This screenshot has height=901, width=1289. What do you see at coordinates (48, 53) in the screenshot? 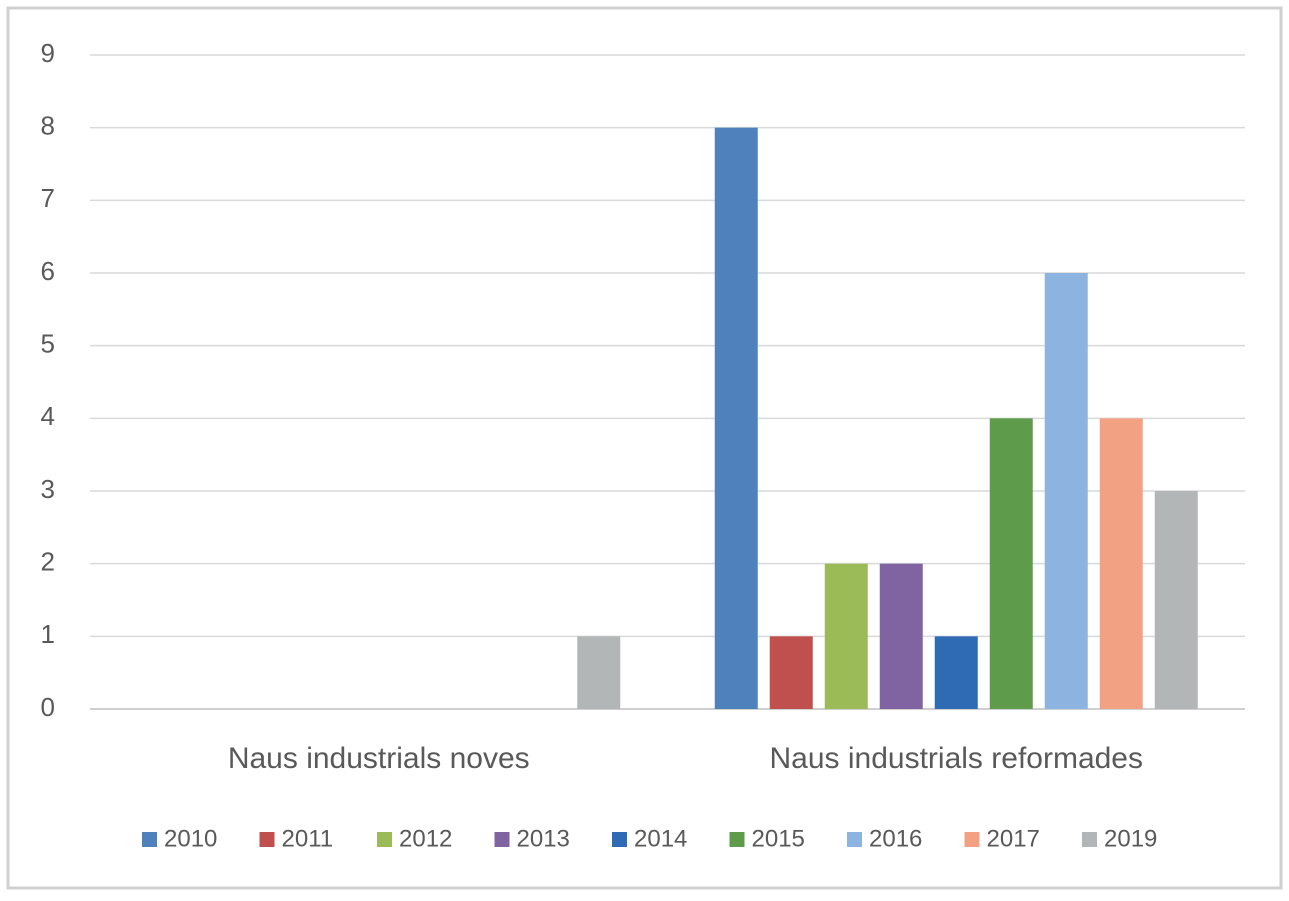
I see `y-tick-label: 9` at bounding box center [48, 53].